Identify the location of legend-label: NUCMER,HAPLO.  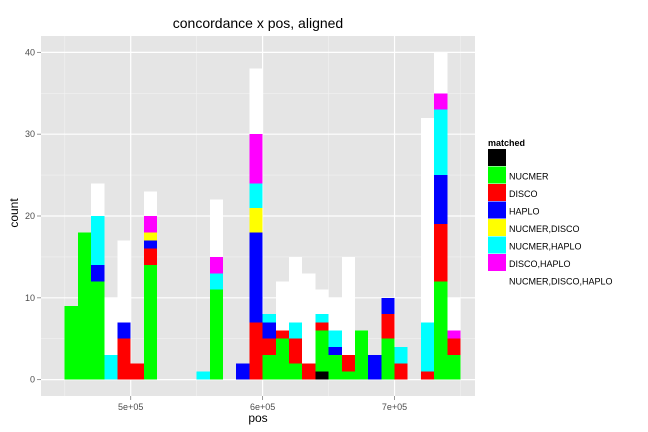
(545, 247).